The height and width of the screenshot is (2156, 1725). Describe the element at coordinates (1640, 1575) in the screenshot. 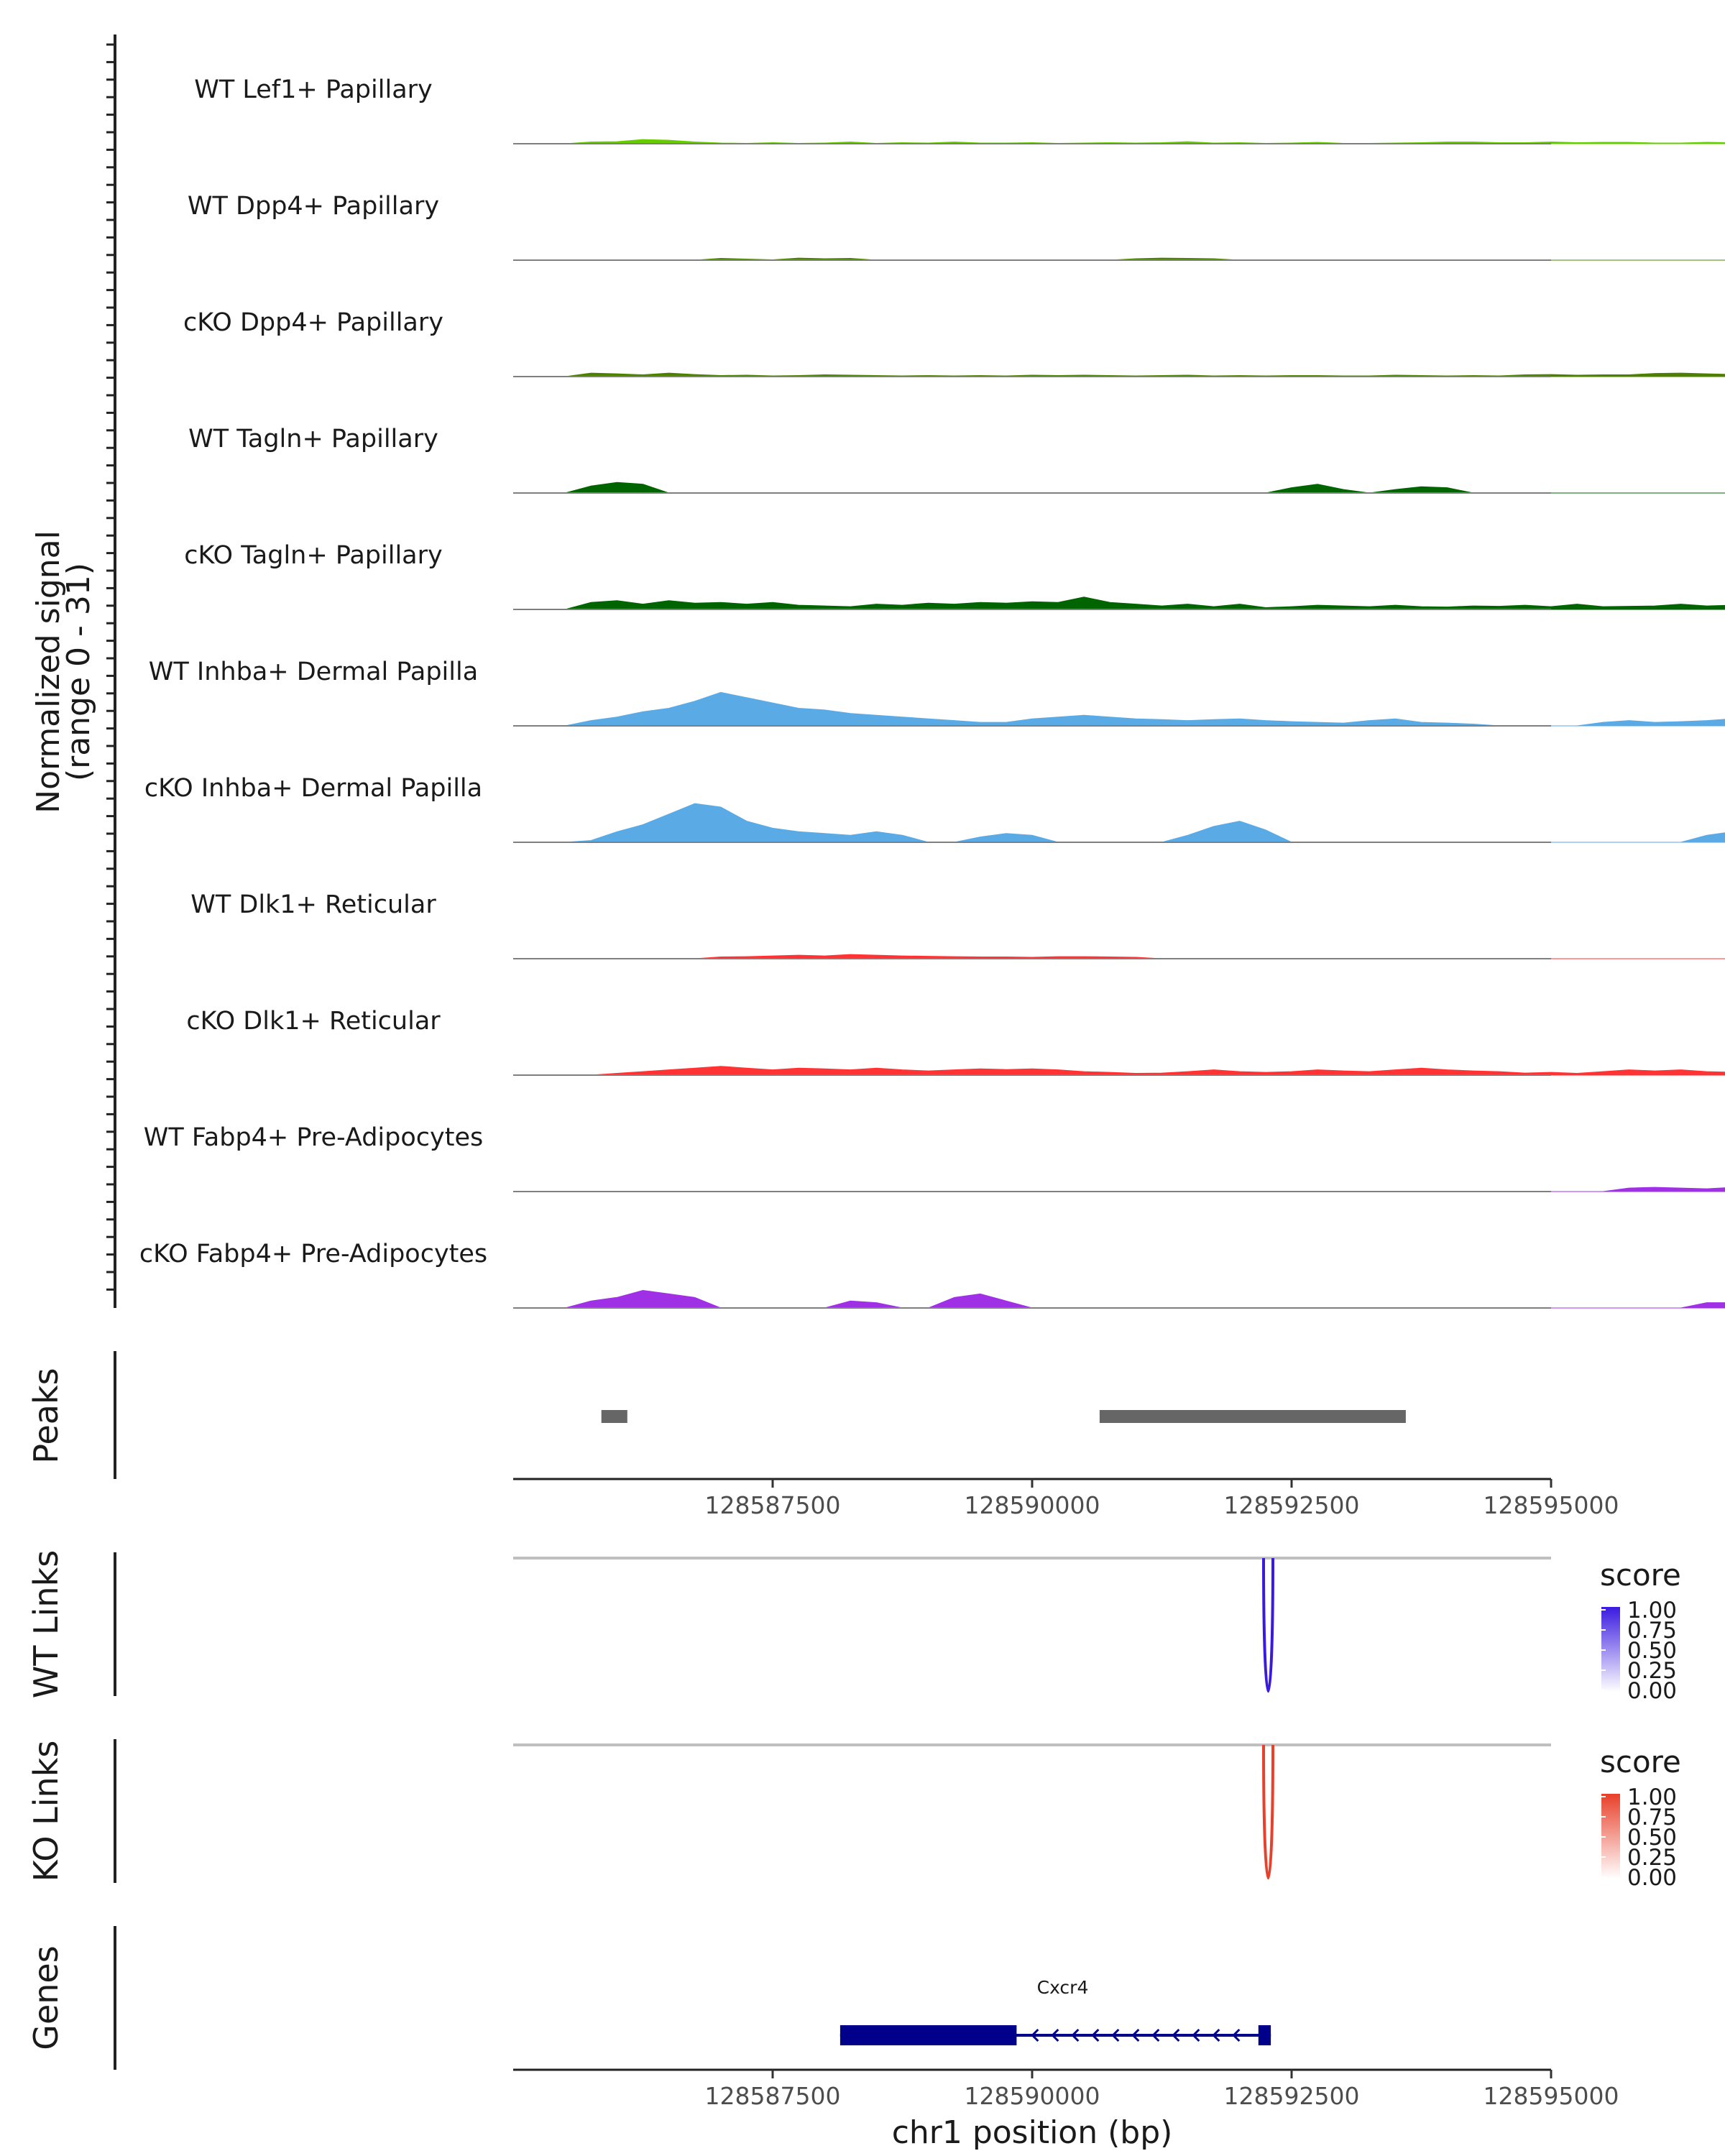

I see `wt-legend-title: score` at that location.